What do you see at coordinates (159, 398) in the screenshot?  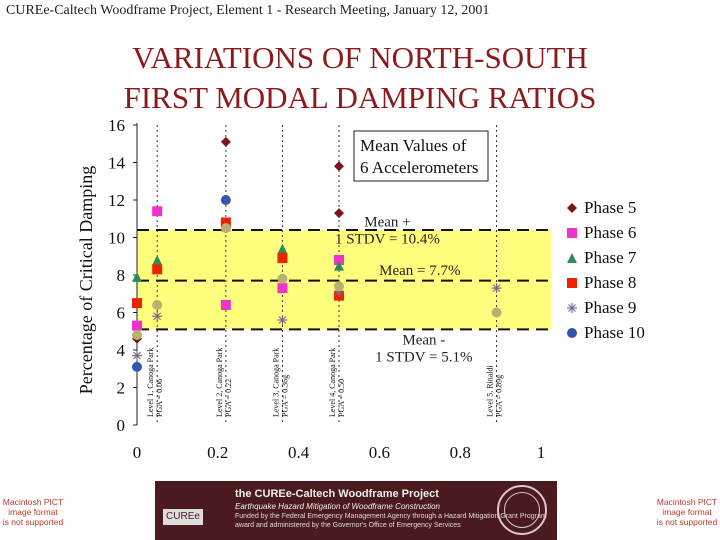 I see `level-marker-label-line: PGA = 0.06` at bounding box center [159, 398].